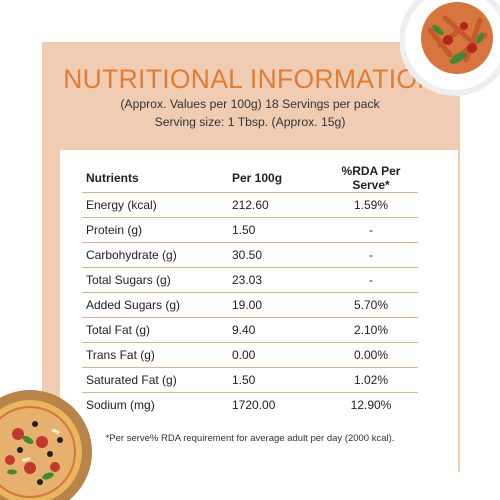 The image size is (500, 500). What do you see at coordinates (155, 380) in the screenshot?
I see `nutrient-name: Saturated Fat (g)` at bounding box center [155, 380].